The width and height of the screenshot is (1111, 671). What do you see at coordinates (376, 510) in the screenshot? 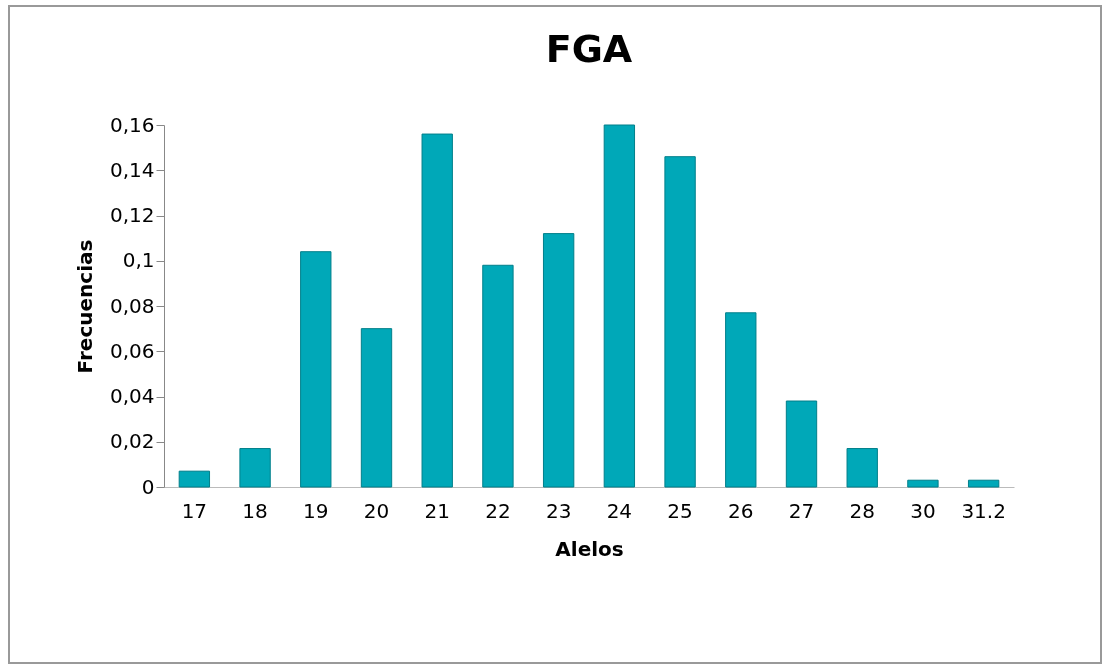
I see `x-tick-label: 20` at bounding box center [376, 510].